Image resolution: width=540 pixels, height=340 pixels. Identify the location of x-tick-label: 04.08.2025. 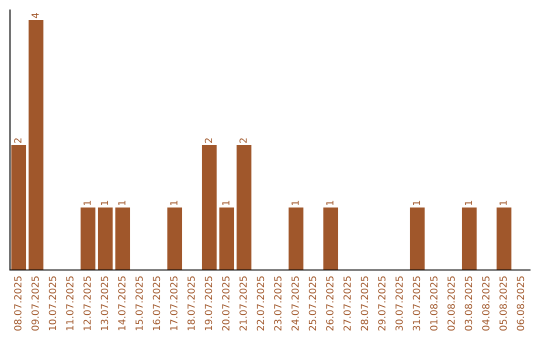
(486, 303).